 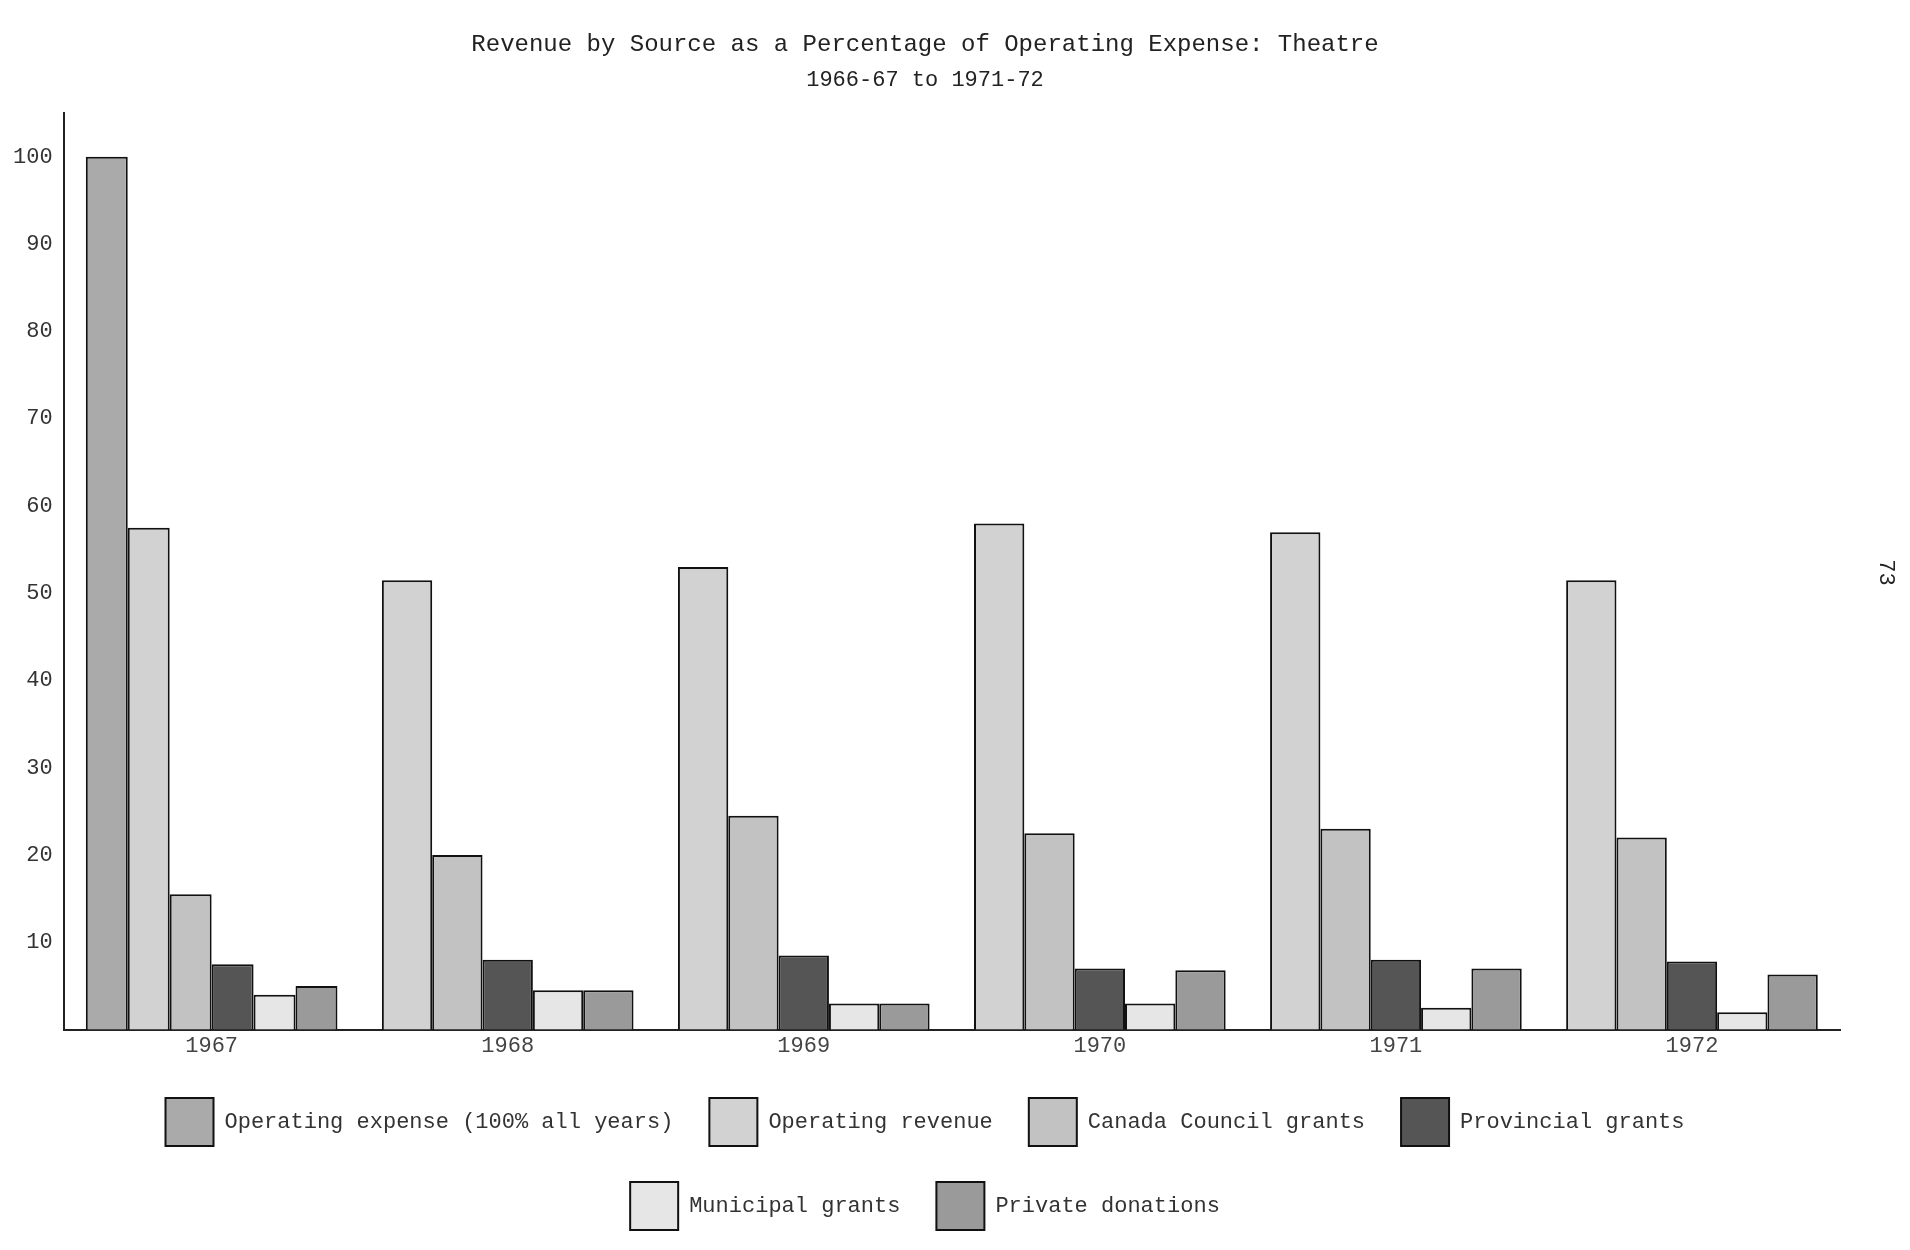 I want to click on y-tick-label: 50, so click(x=39, y=594).